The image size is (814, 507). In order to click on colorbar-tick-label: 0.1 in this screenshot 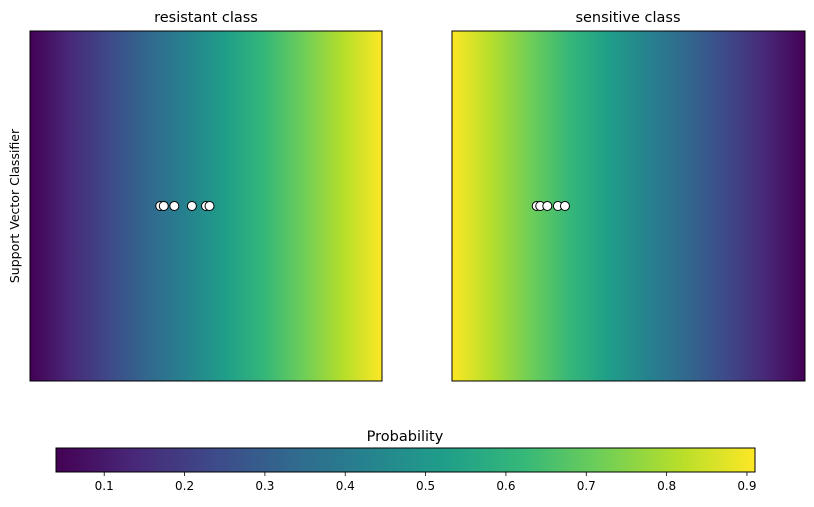, I will do `click(104, 486)`.